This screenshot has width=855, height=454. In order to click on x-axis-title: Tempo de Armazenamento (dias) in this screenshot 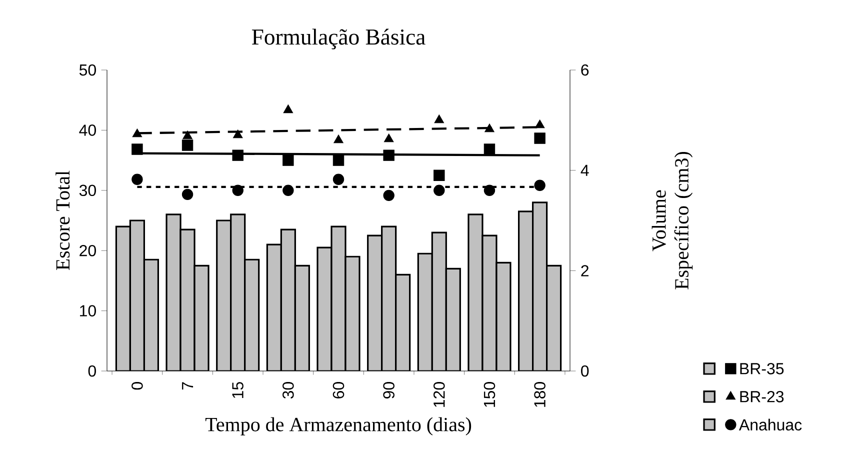, I will do `click(338, 426)`.